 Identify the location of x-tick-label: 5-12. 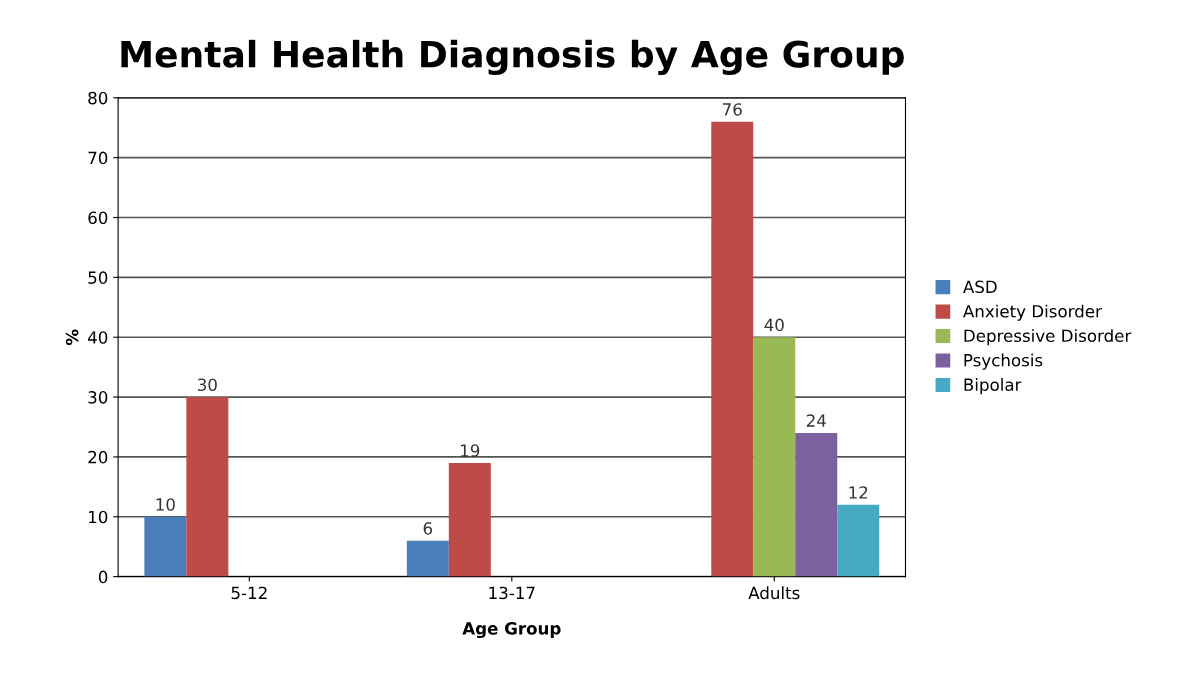
(249, 593).